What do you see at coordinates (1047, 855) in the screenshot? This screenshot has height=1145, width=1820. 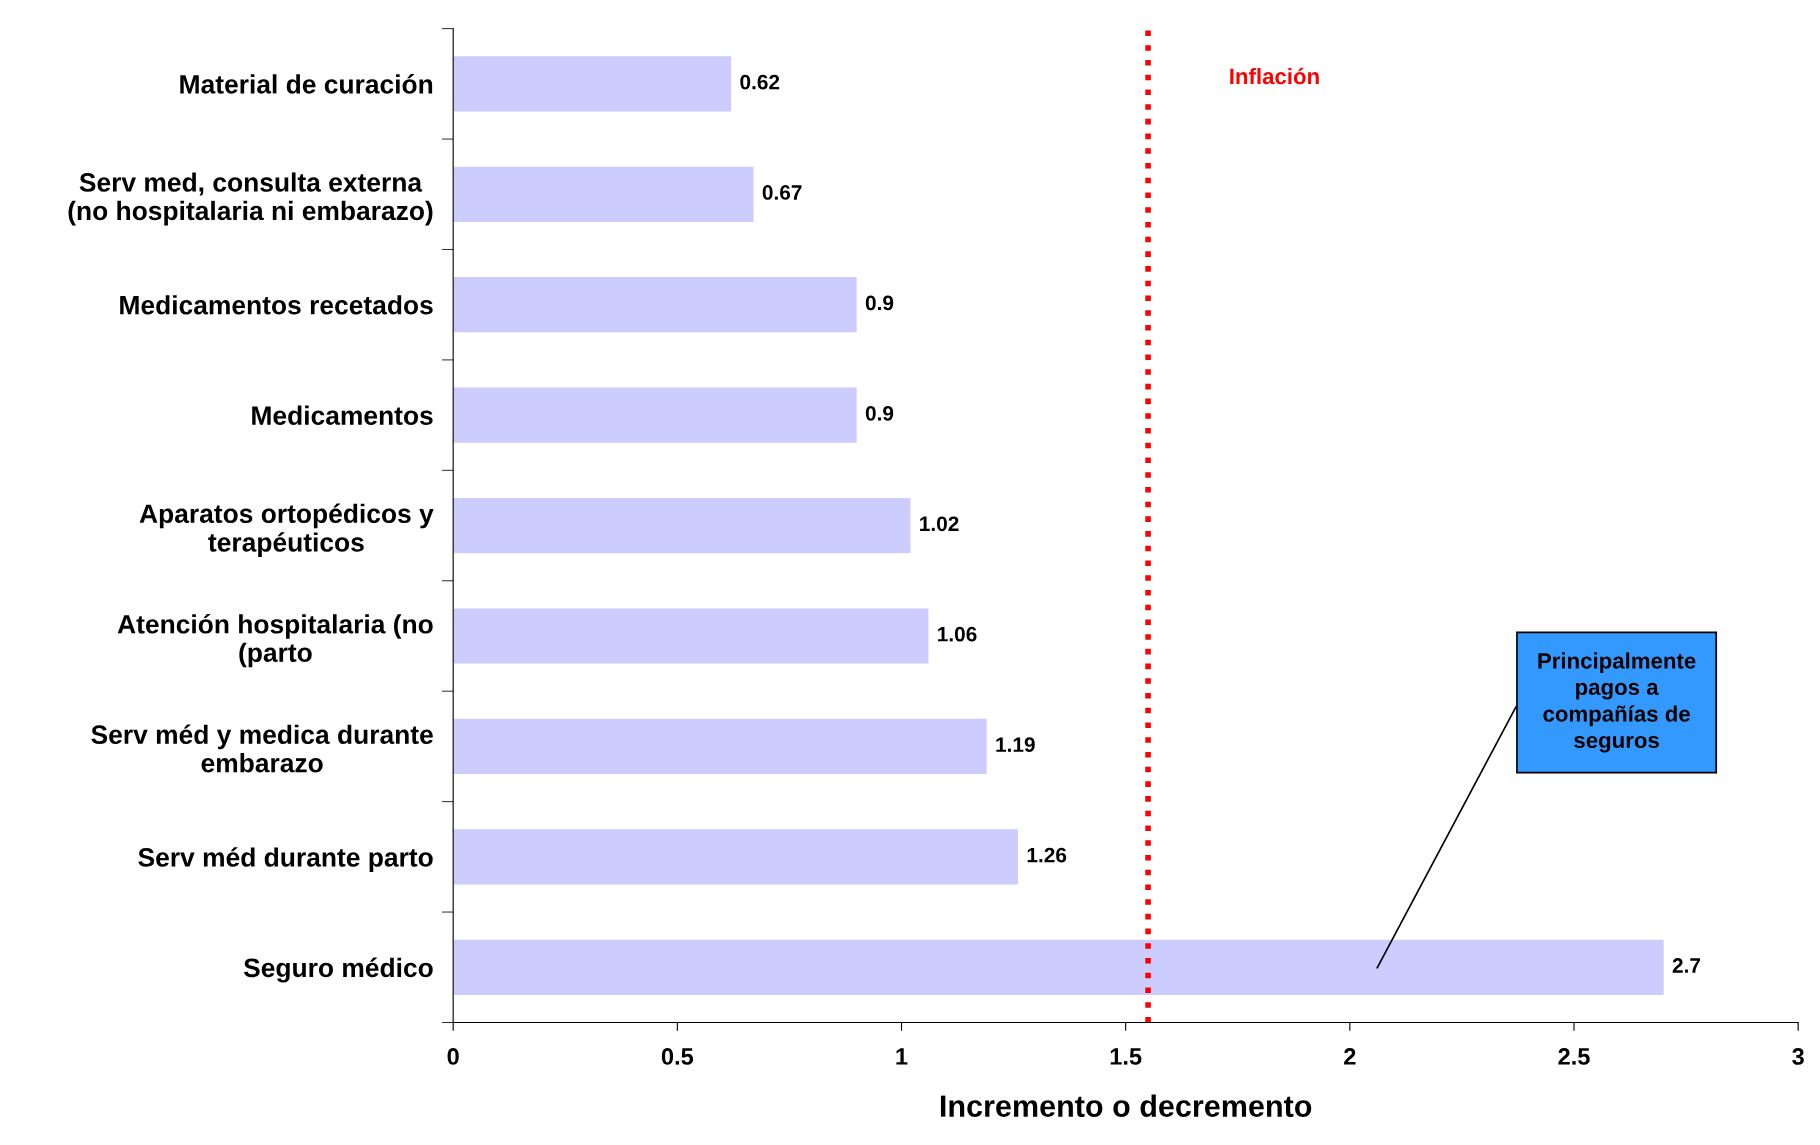 I see `data-label: 1.26` at bounding box center [1047, 855].